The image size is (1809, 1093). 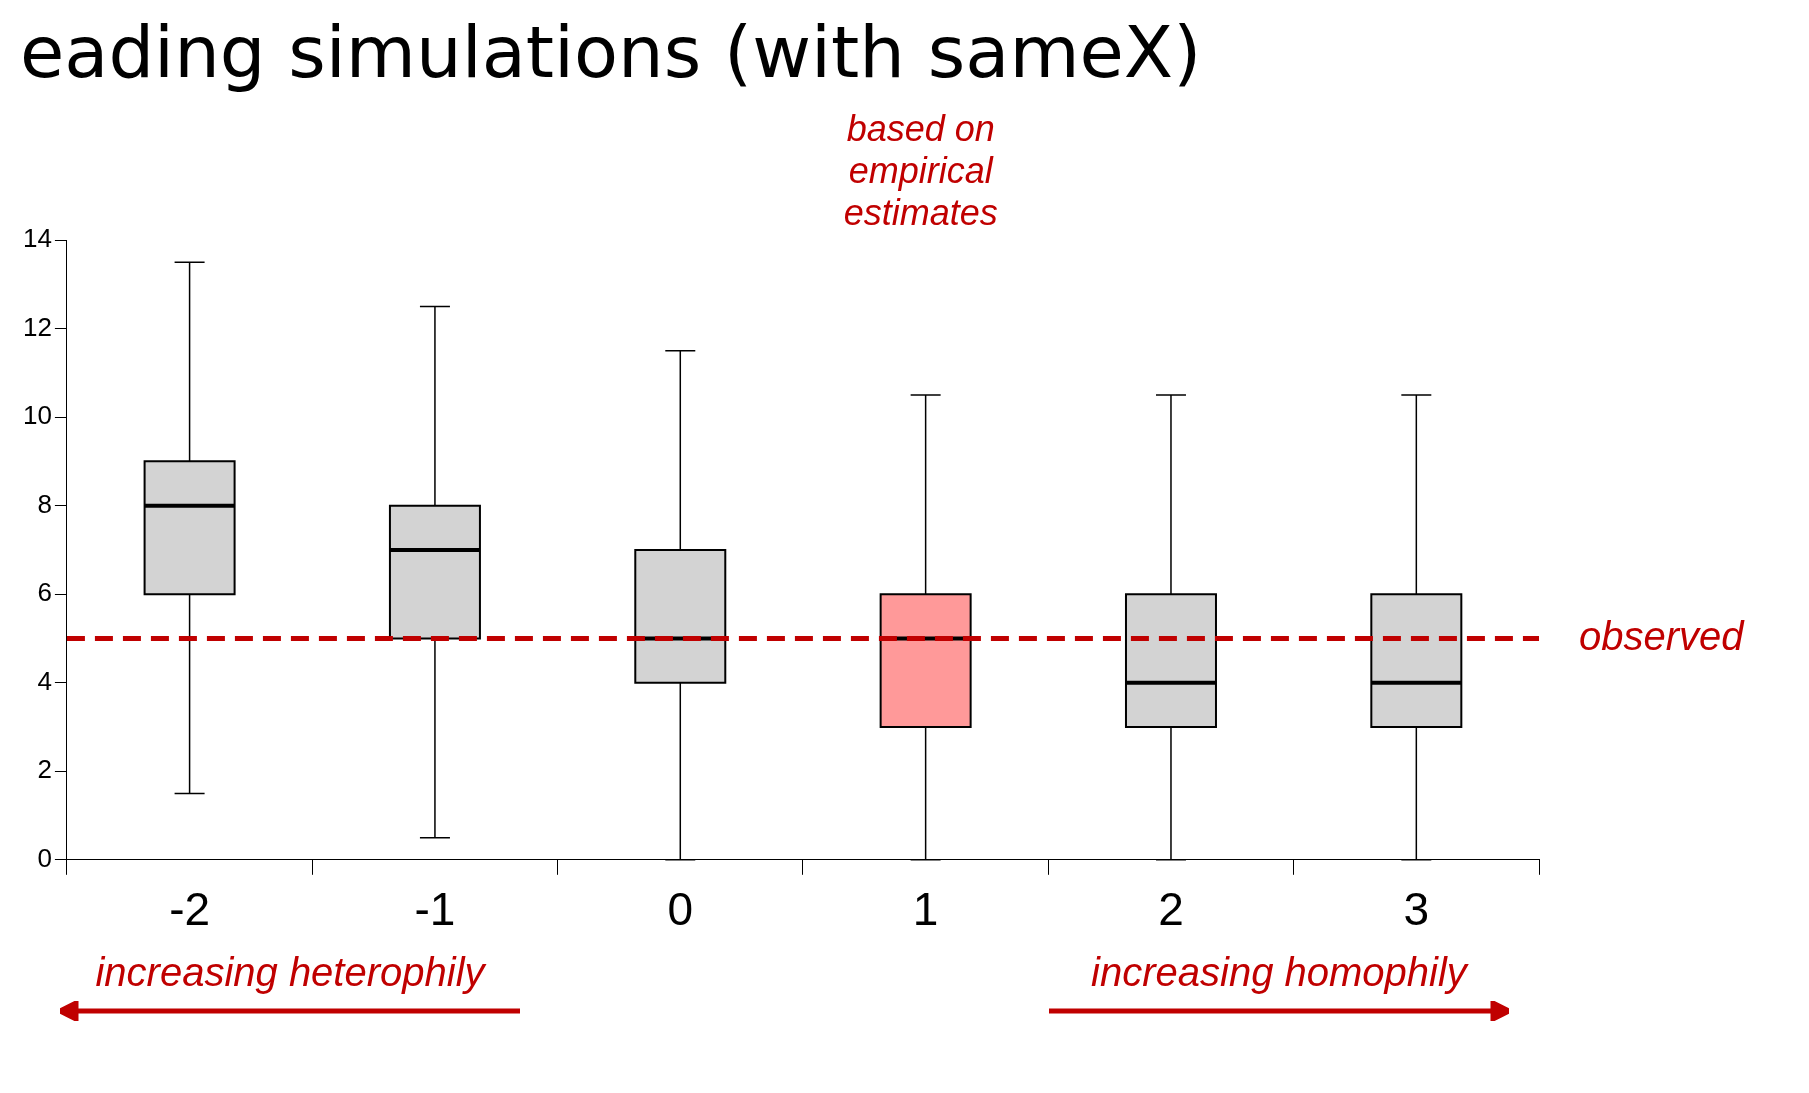 What do you see at coordinates (680, 909) in the screenshot?
I see `x-tick-label: 0` at bounding box center [680, 909].